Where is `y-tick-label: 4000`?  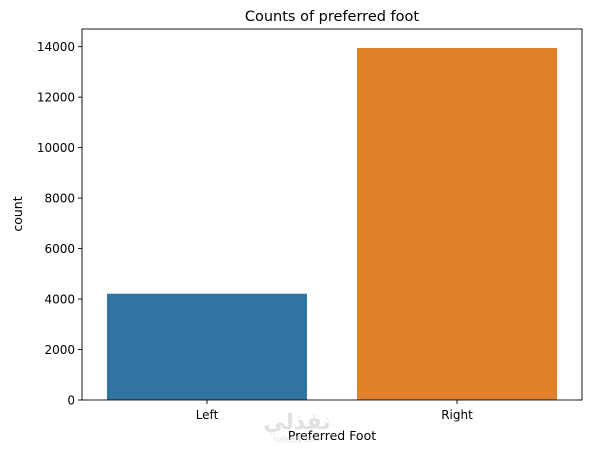
y-tick-label: 4000 is located at coordinates (59, 299).